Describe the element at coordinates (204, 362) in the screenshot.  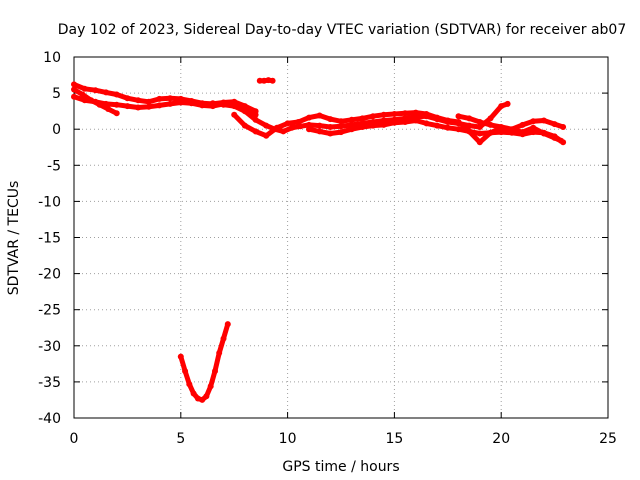
I see `series-track-dip` at that location.